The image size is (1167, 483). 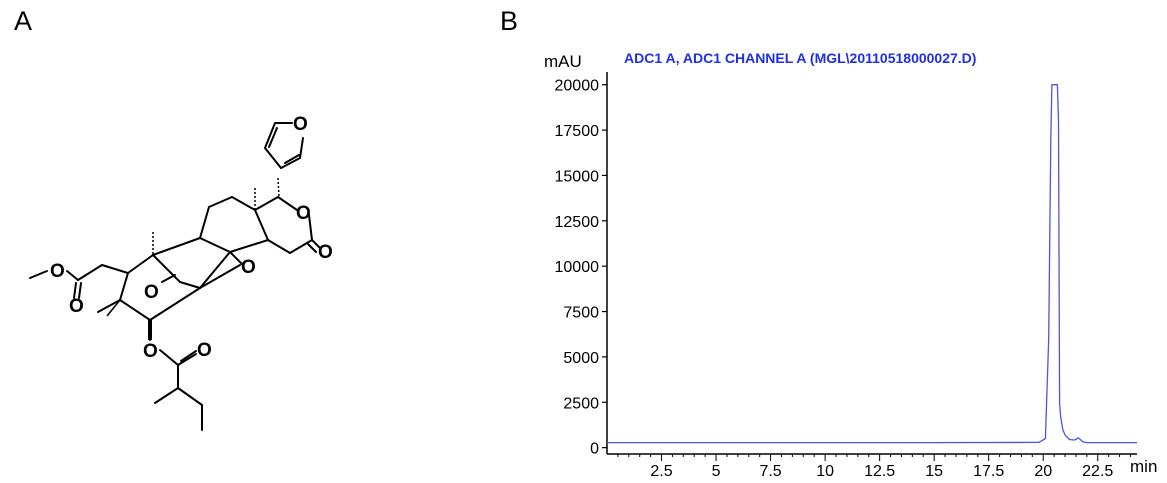 I want to click on y-tick-label: 12500, so click(x=577, y=222).